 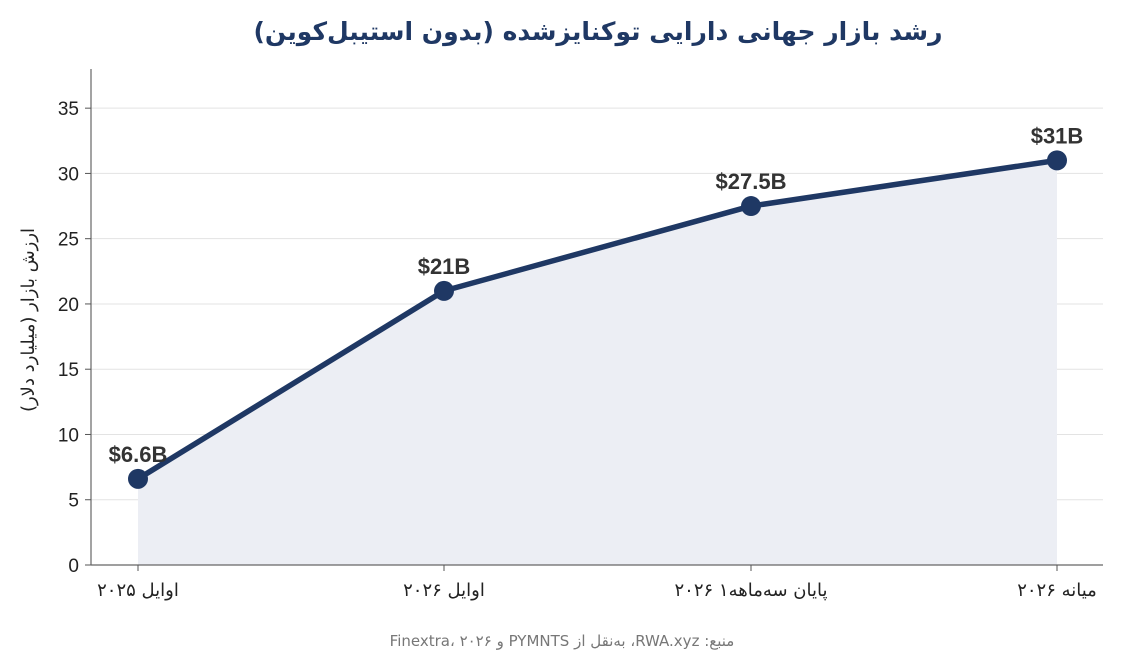 What do you see at coordinates (138, 454) in the screenshot?
I see `data-label: $6.6B` at bounding box center [138, 454].